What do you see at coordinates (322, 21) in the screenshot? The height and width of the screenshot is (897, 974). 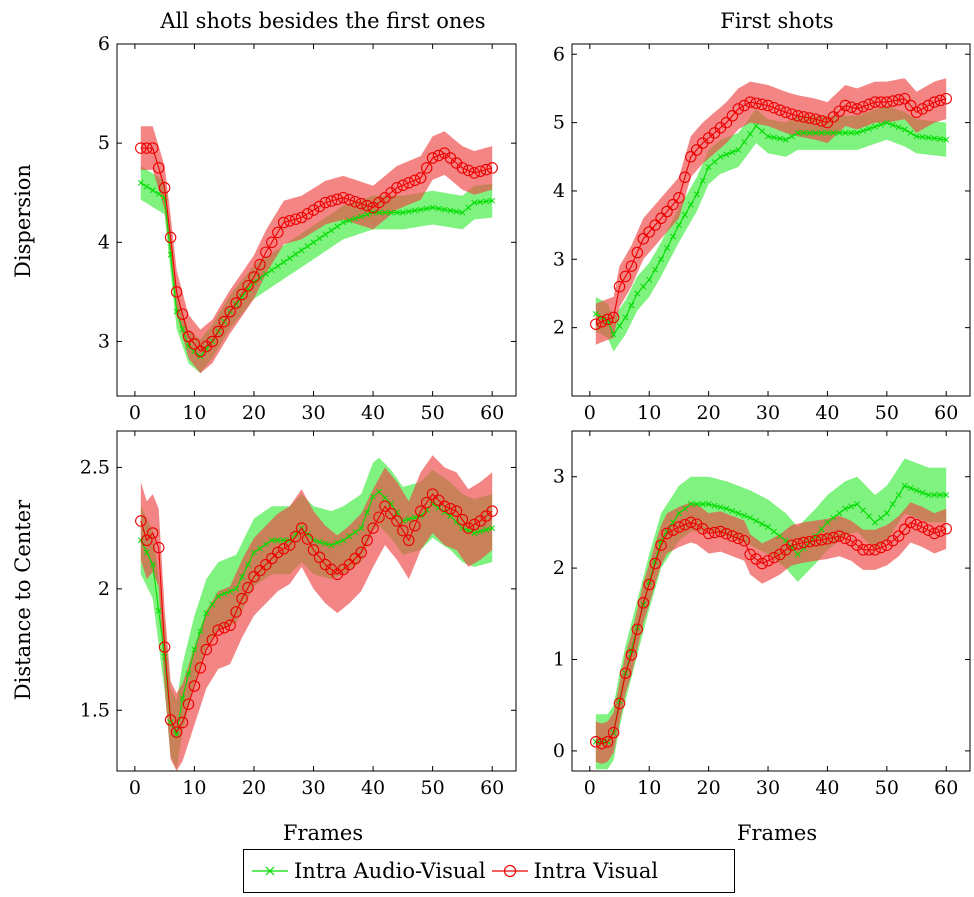 I see `column-title-left: All shots besides the first ones` at bounding box center [322, 21].